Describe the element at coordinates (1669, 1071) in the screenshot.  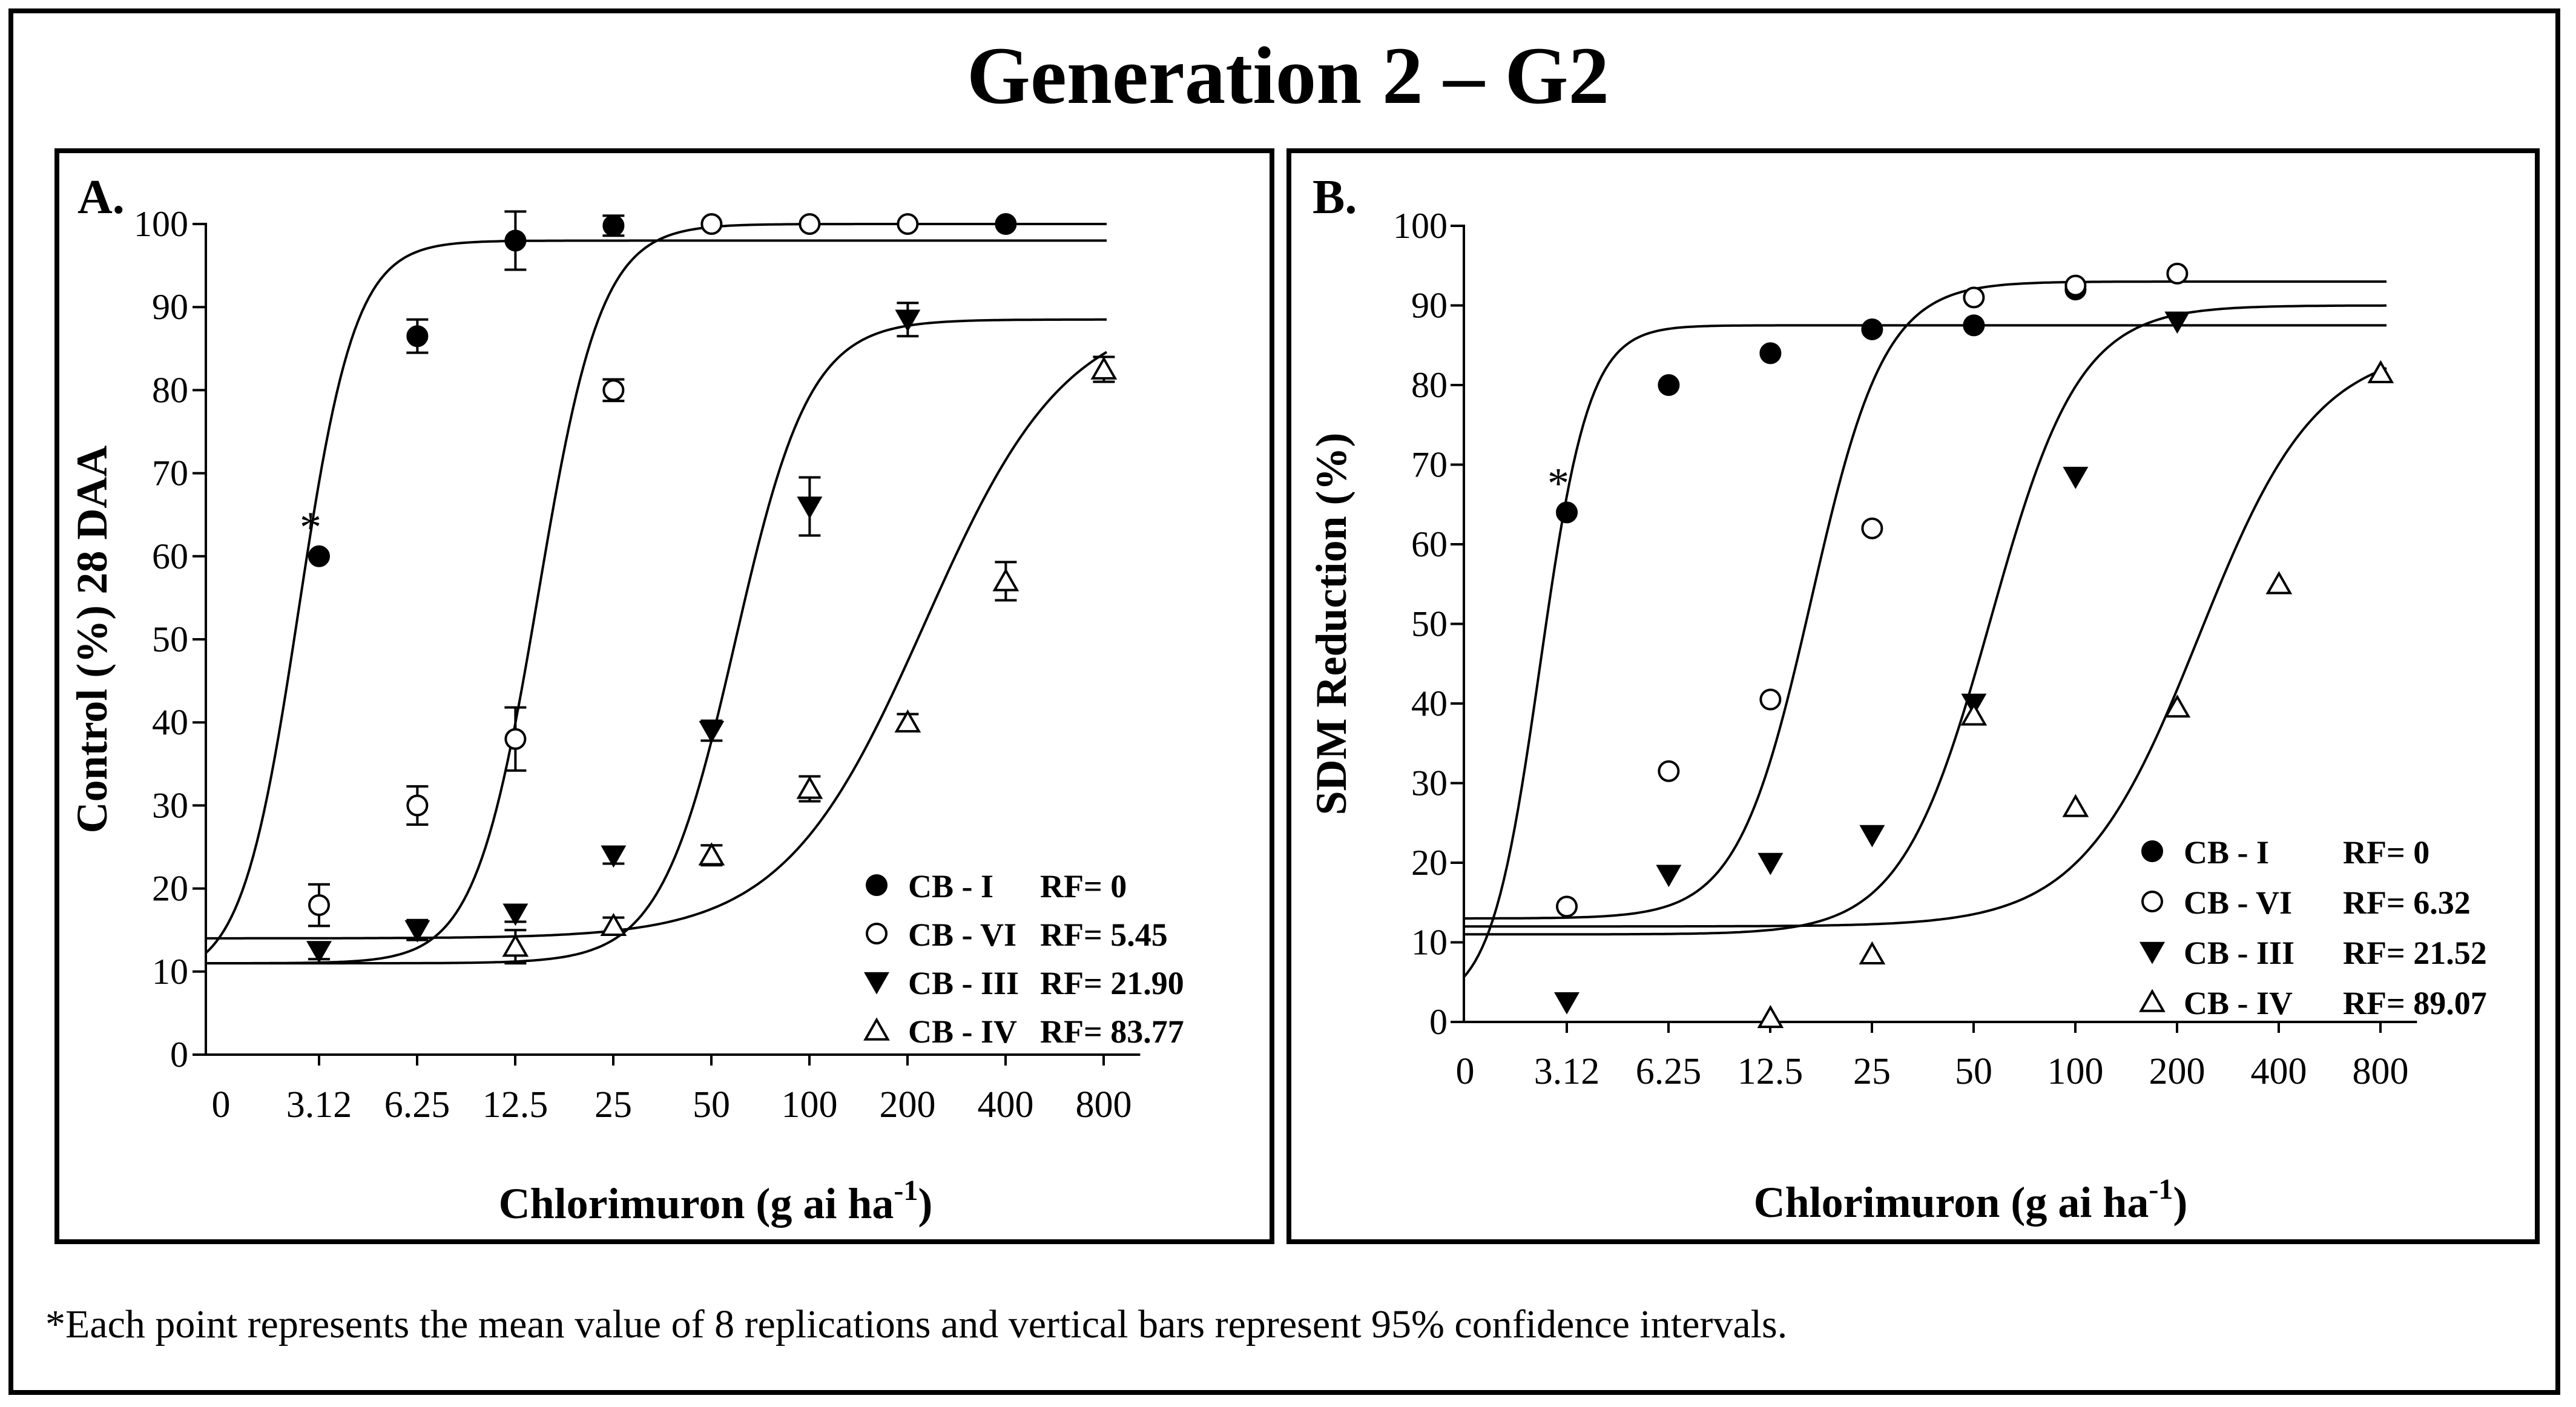
I see `x-tick-label: 6.25` at that location.